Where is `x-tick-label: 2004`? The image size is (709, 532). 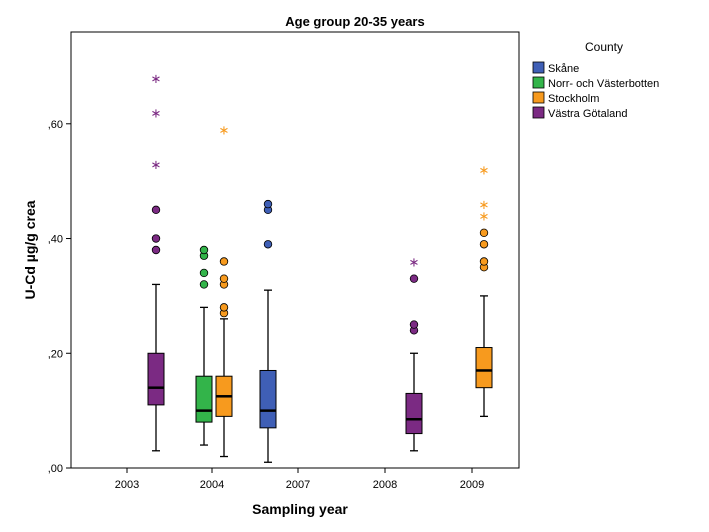
x-tick-label: 2004 is located at coordinates (212, 485).